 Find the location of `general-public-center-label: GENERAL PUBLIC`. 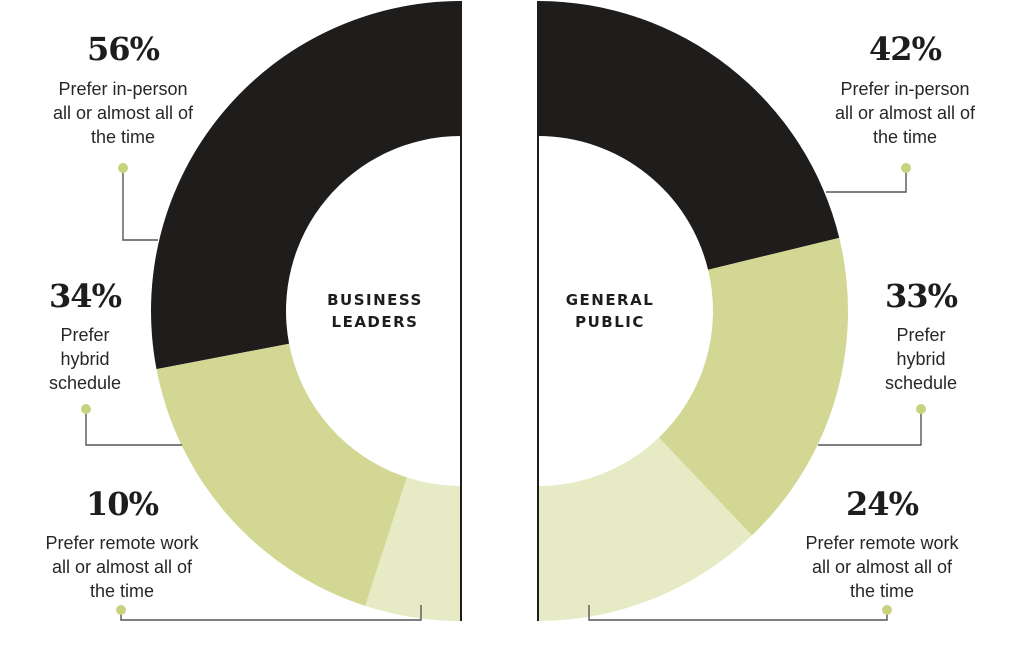

general-public-center-label: GENERAL PUBLIC is located at coordinates (610, 311).